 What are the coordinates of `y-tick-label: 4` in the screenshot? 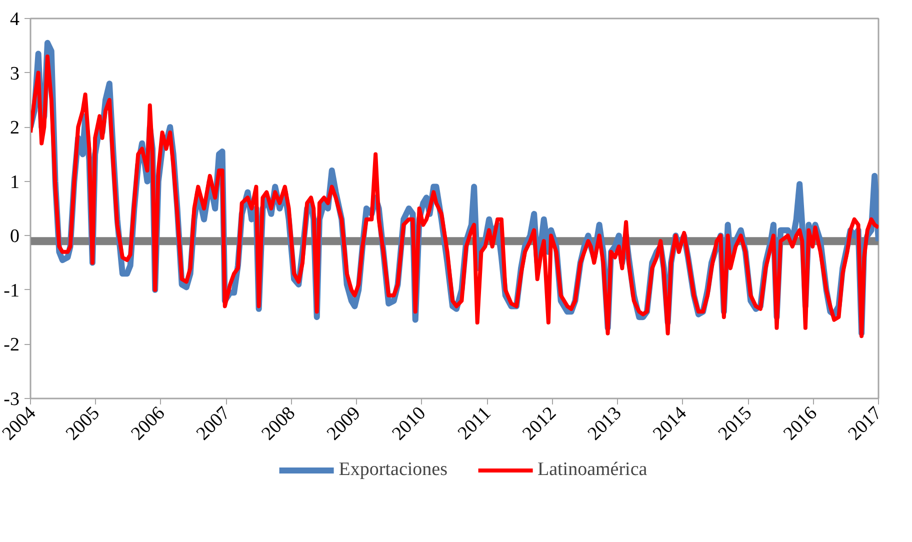 It's located at (15, 19).